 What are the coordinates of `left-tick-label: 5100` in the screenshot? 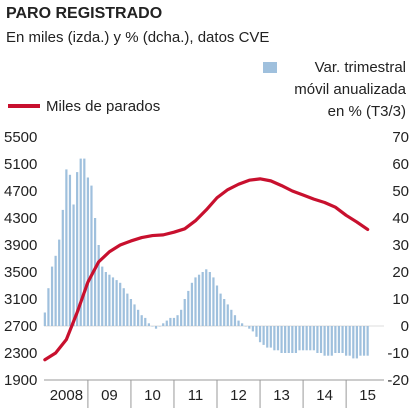 It's located at (20, 164).